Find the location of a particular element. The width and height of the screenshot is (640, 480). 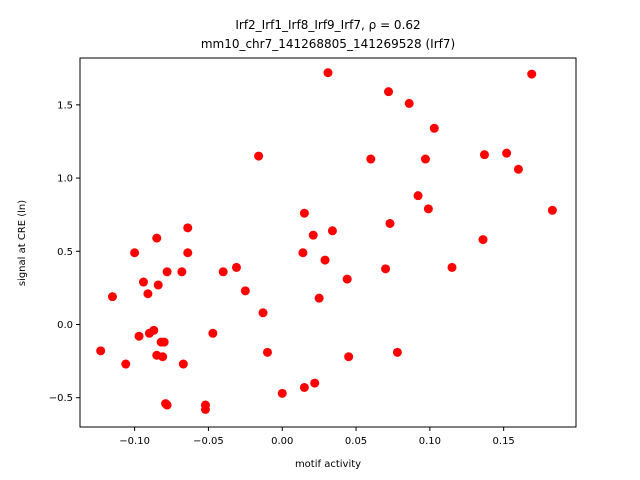

x-tick-label-1: −0.05 is located at coordinates (208, 441).